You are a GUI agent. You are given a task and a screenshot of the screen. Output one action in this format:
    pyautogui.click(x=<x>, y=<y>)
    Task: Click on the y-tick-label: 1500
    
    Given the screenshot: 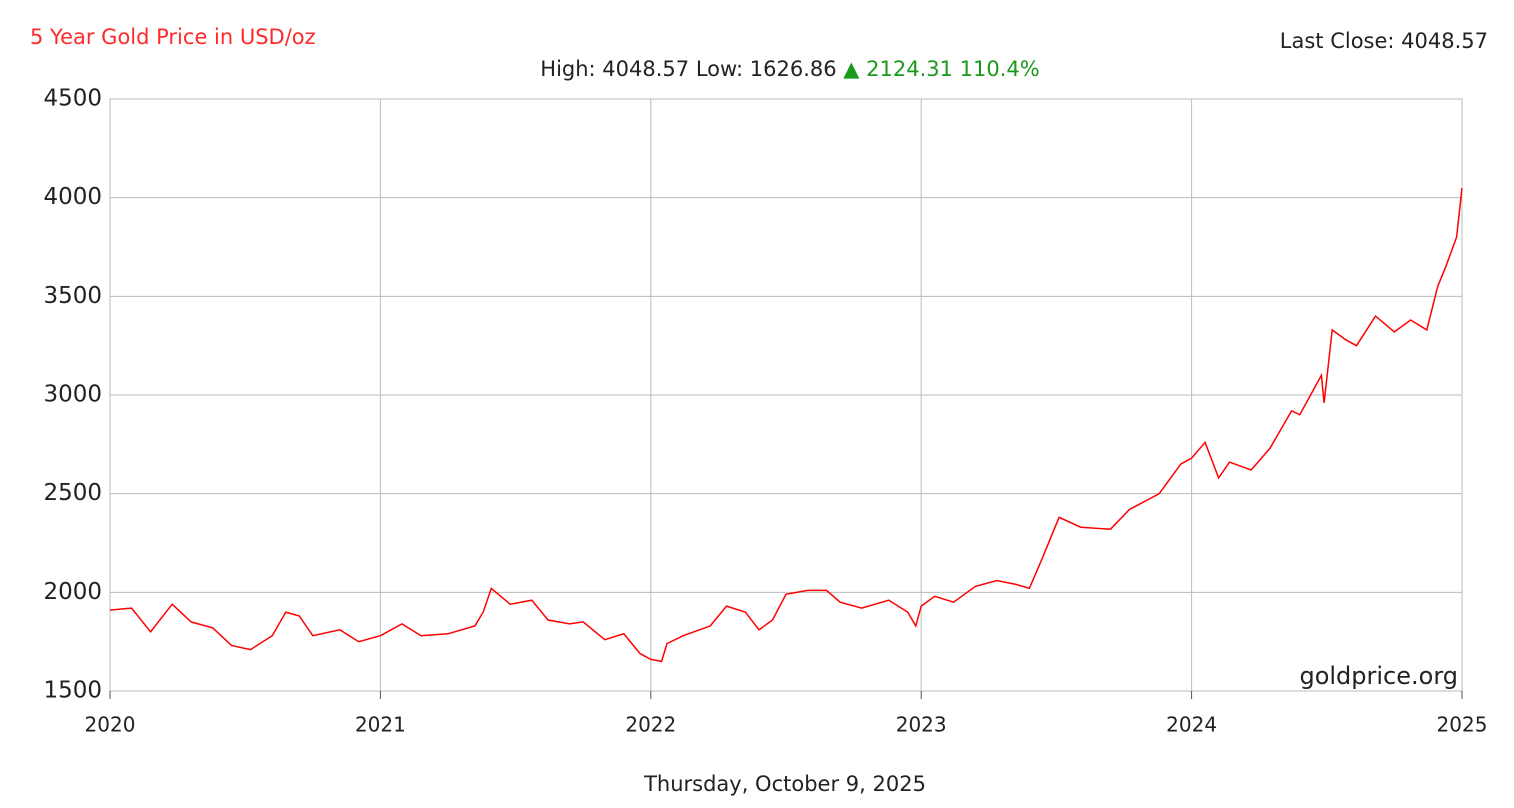 What is the action you would take?
    pyautogui.click(x=72, y=691)
    